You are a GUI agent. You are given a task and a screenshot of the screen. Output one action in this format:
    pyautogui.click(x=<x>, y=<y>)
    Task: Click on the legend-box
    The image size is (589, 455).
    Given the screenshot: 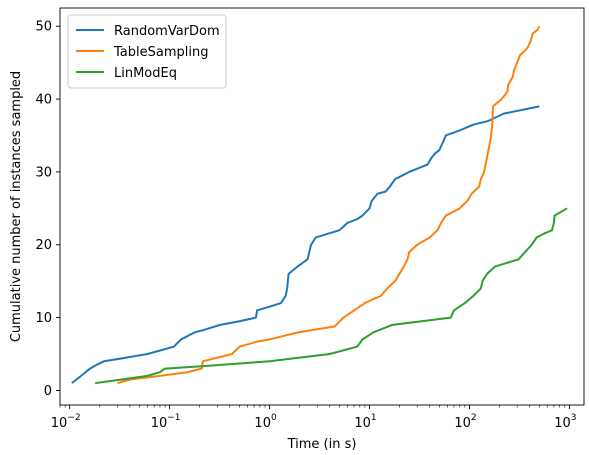 What is the action you would take?
    pyautogui.click(x=147, y=51)
    